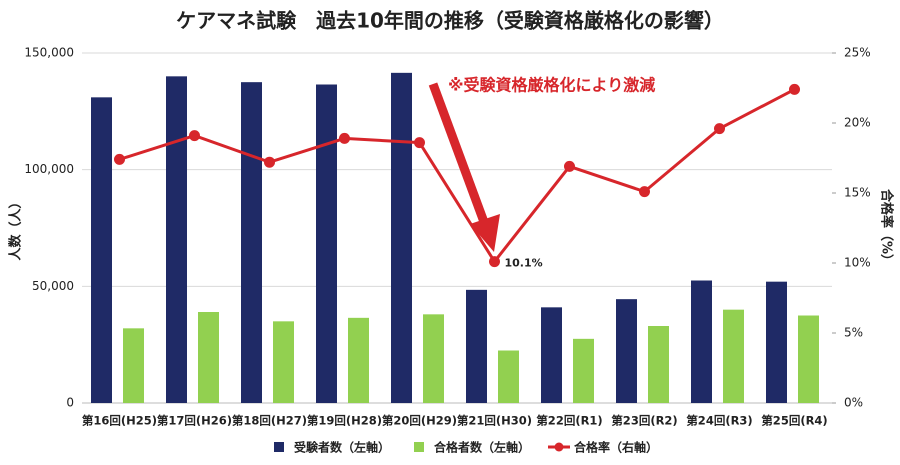  What do you see at coordinates (857, 53) in the screenshot?
I see `y2-tick-label: 25%` at bounding box center [857, 53].